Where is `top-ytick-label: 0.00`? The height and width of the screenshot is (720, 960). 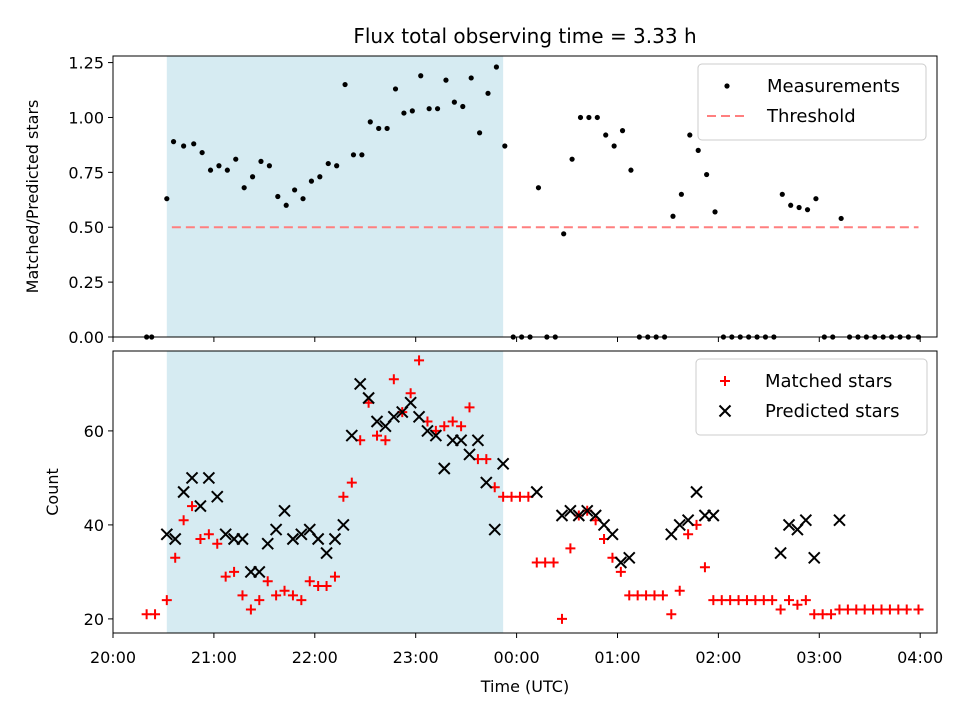
top-ytick-label: 0.00 is located at coordinates (86, 337).